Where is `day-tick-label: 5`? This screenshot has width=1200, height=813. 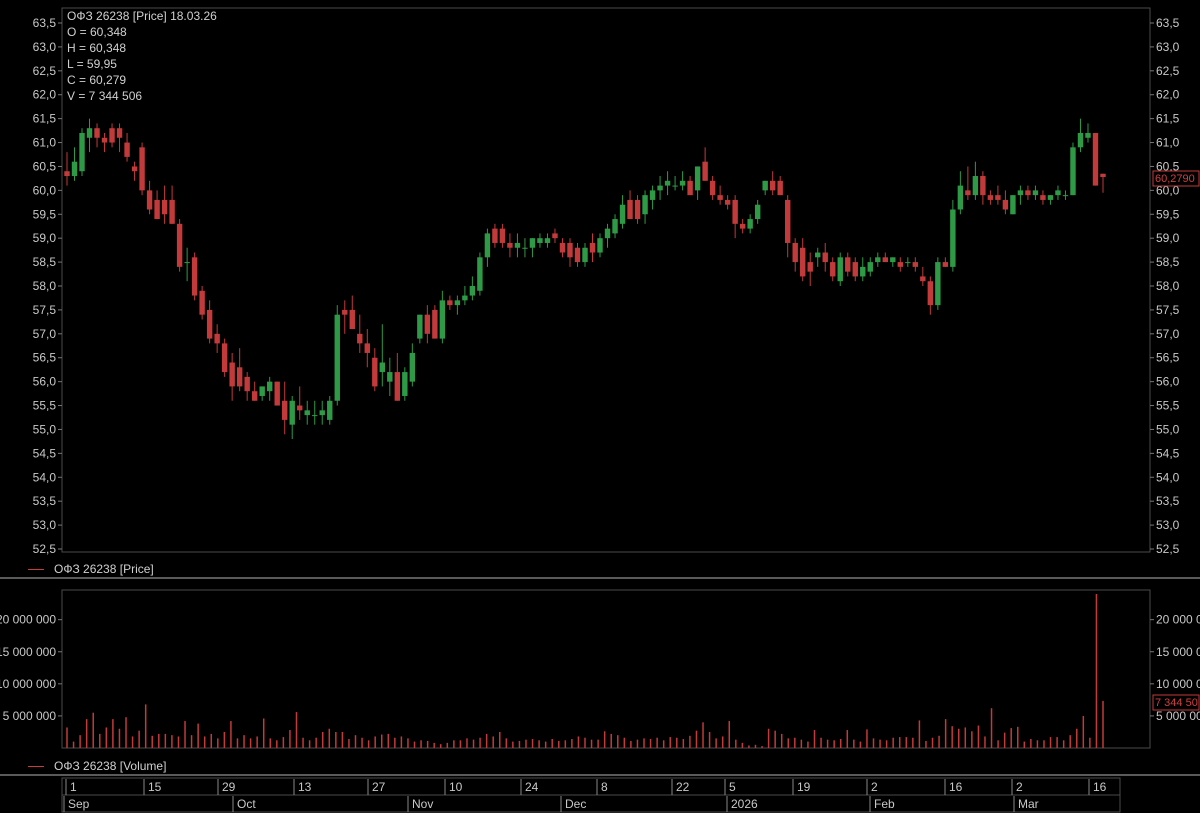 day-tick-label: 5 is located at coordinates (732, 787).